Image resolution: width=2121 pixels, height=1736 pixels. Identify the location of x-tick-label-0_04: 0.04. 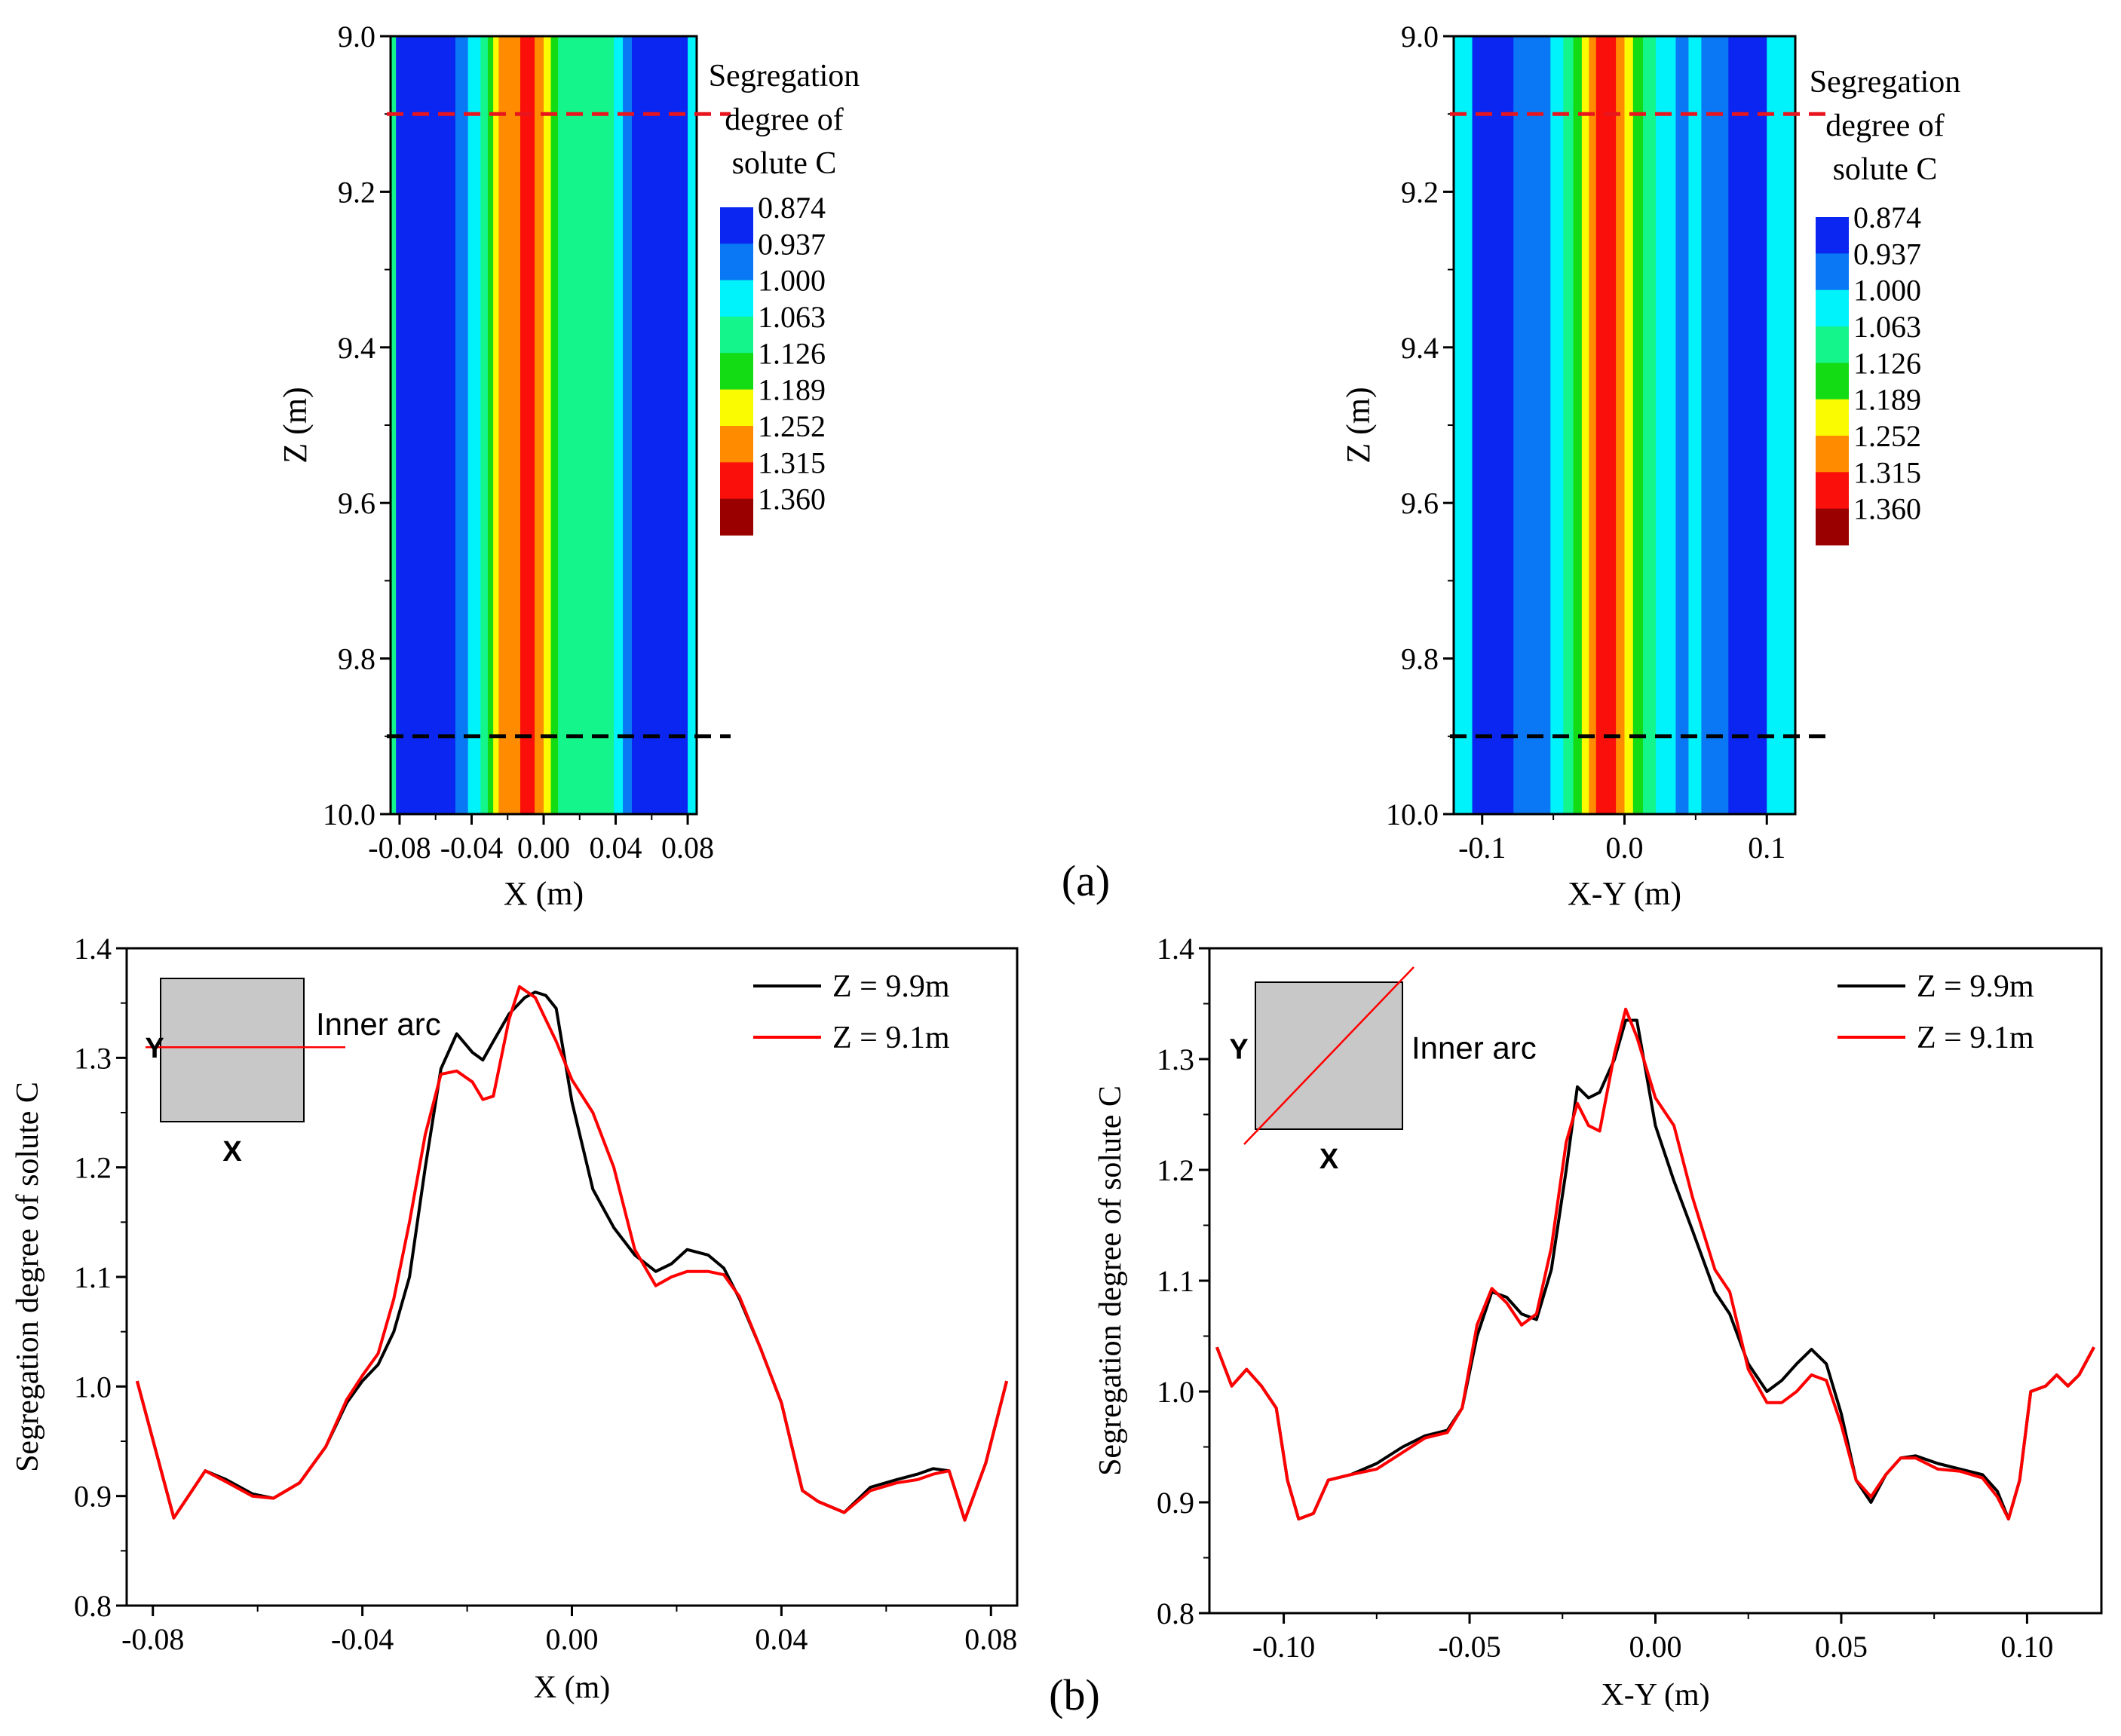
(616, 848).